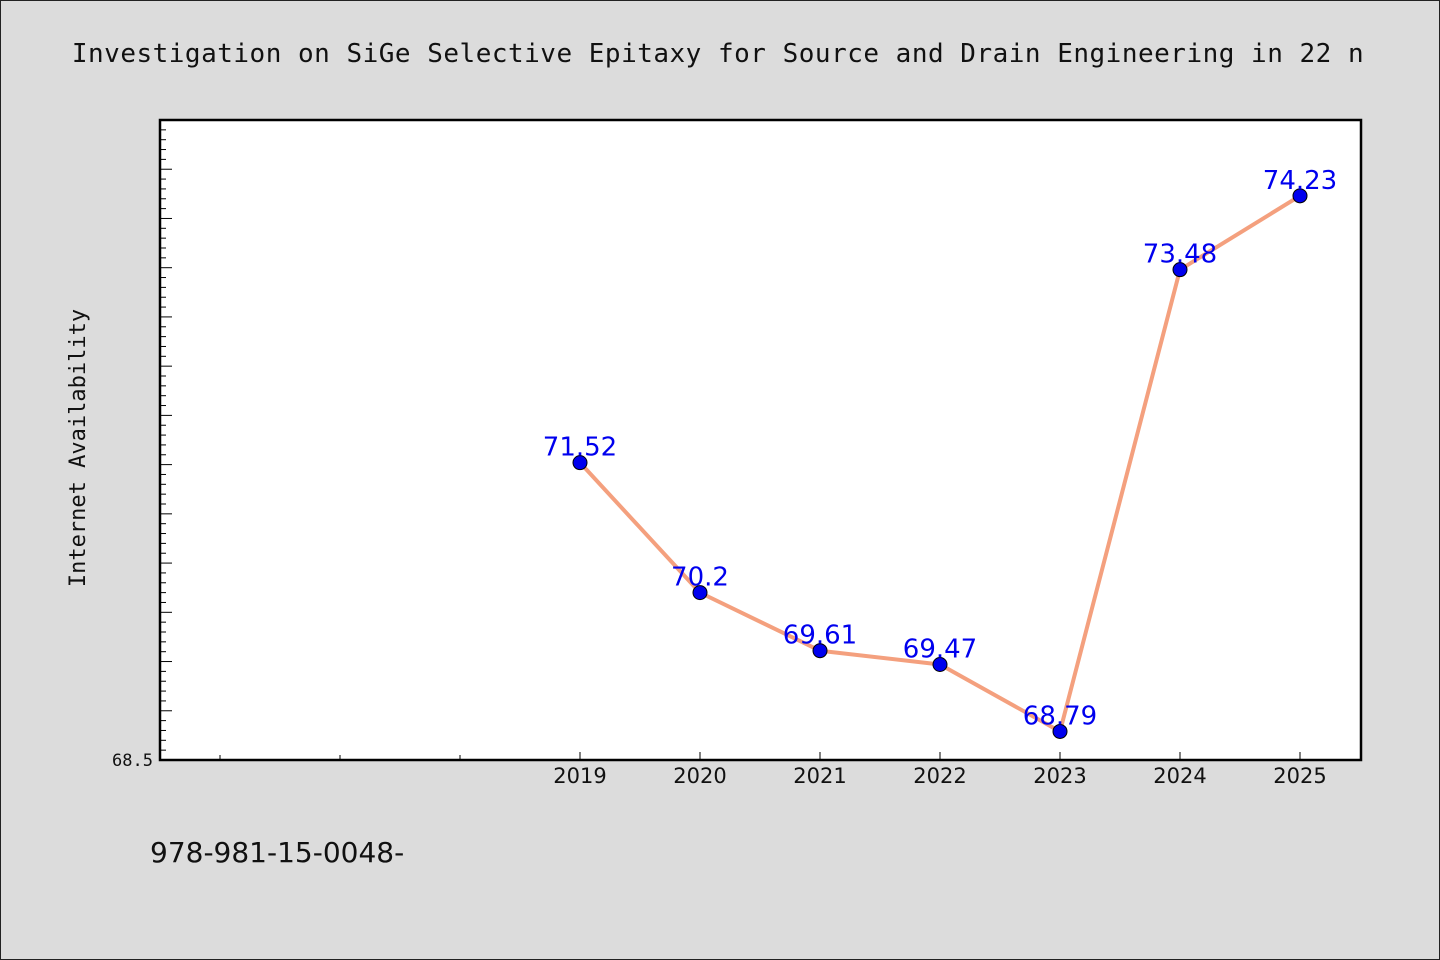  I want to click on x-tick-label: 2021, so click(819, 776).